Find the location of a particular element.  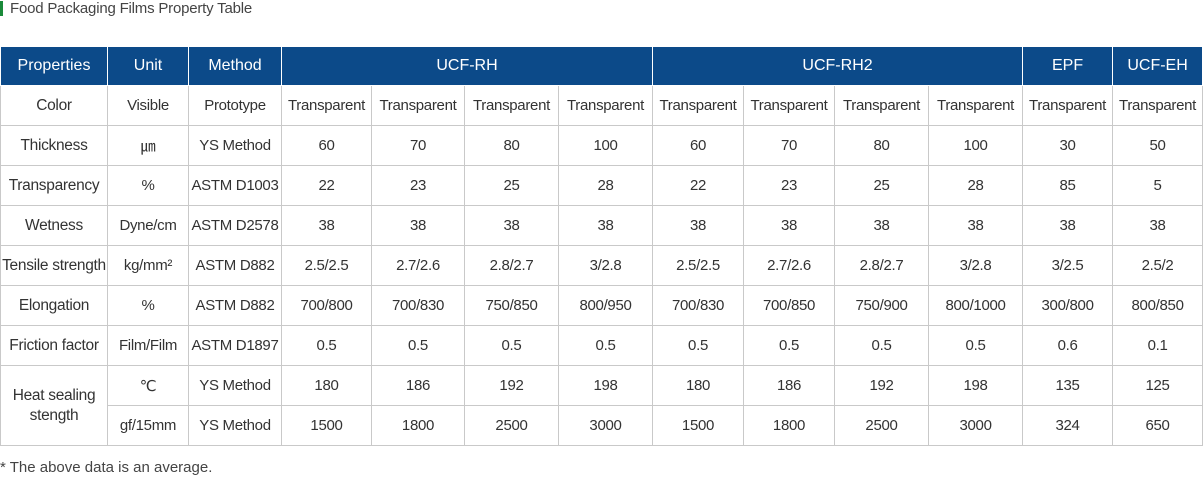

title-accent-bar is located at coordinates (1, 8).